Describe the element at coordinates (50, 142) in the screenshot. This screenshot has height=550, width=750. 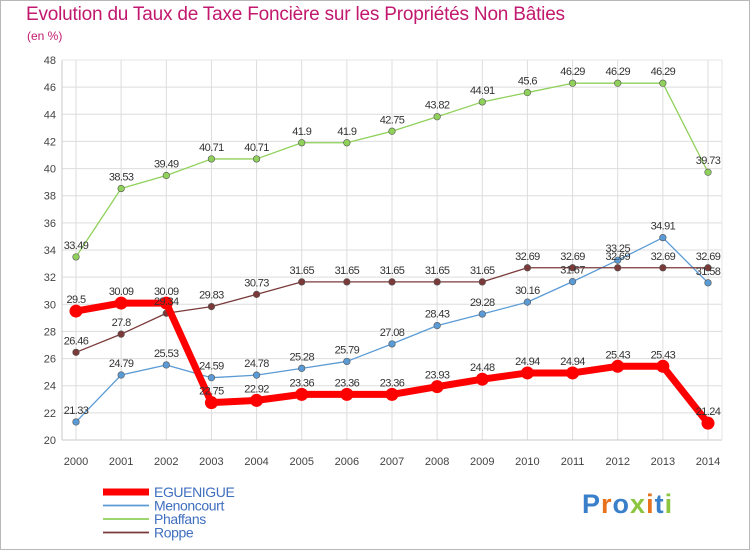
I see `y-tick-label: 42` at that location.